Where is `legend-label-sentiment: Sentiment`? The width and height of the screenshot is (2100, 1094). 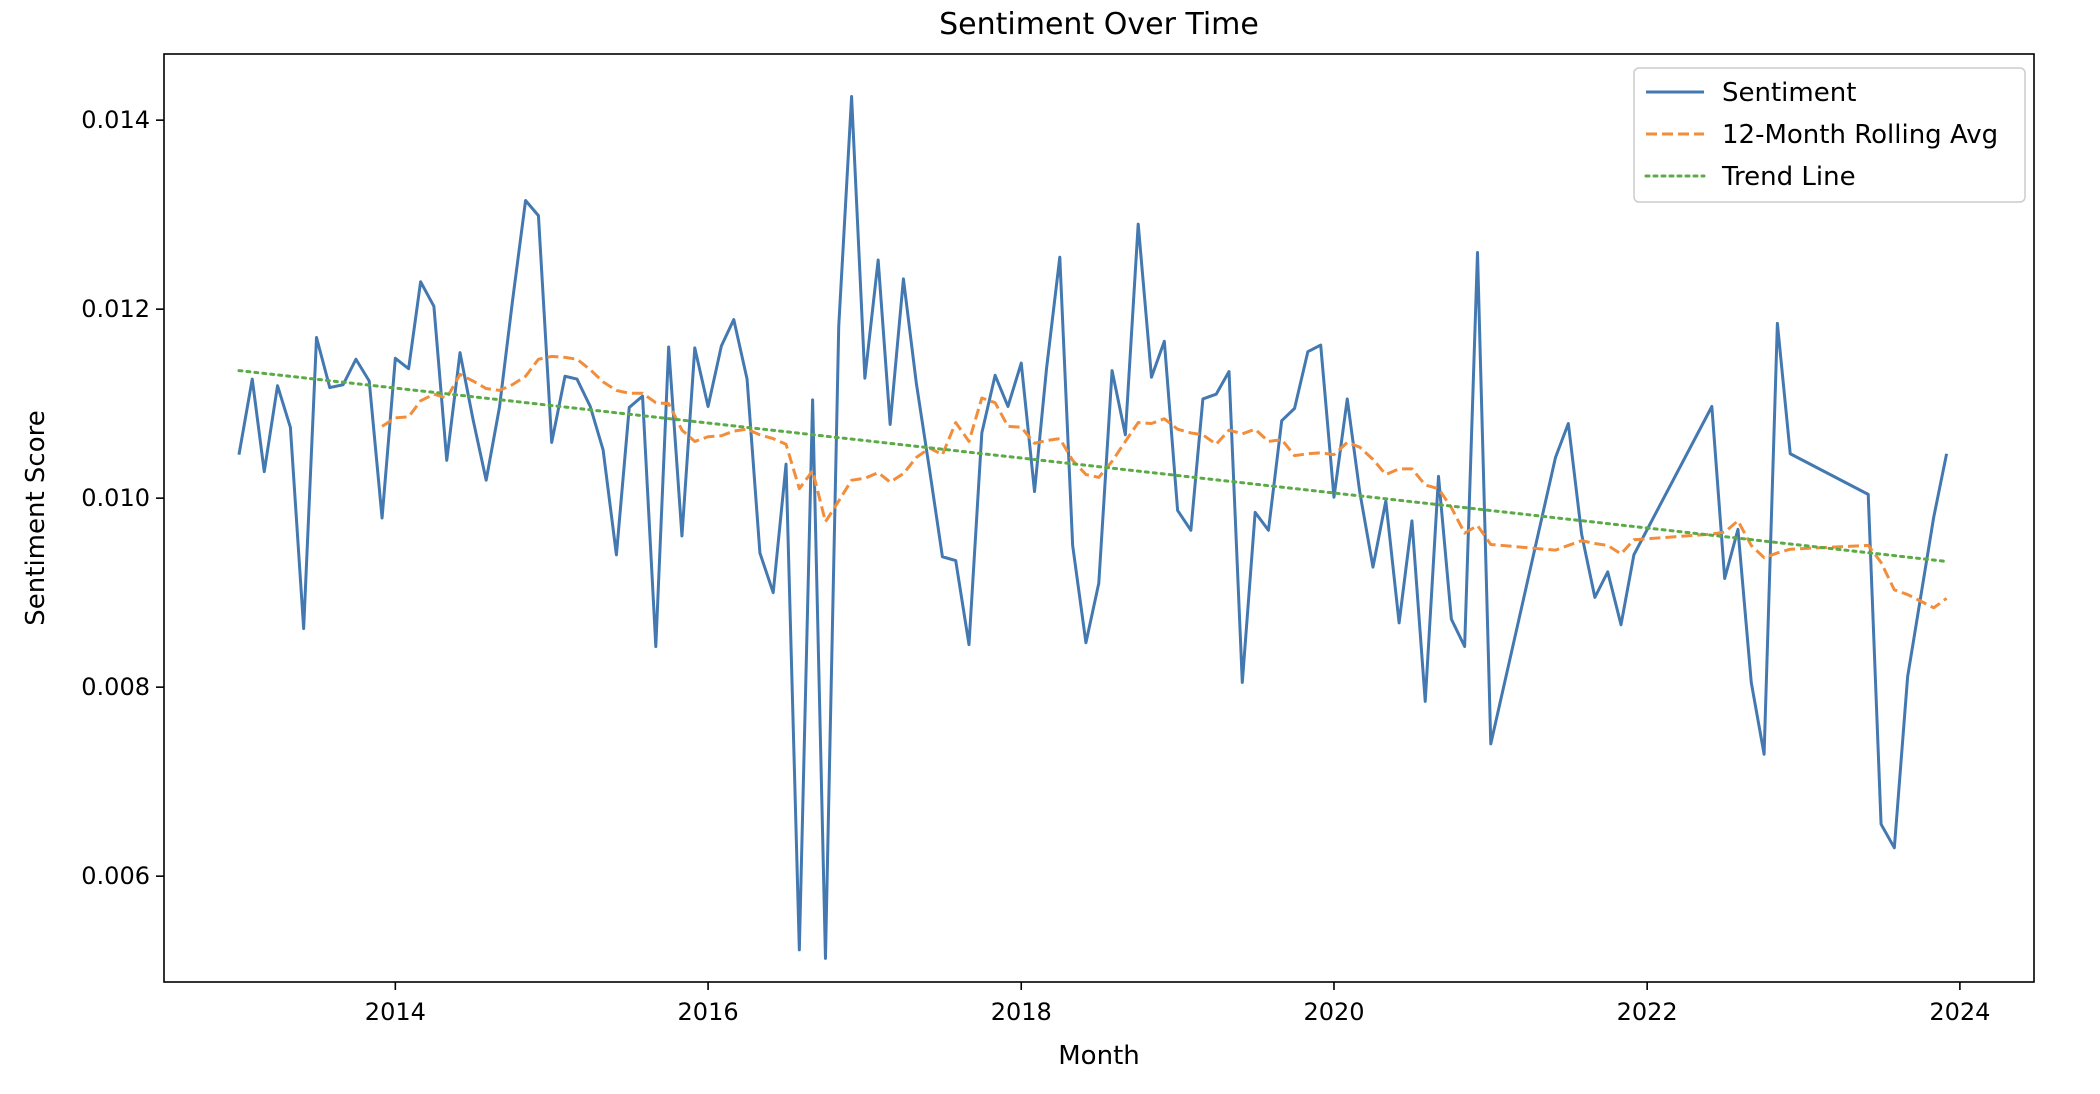 legend-label-sentiment: Sentiment is located at coordinates (1789, 93).